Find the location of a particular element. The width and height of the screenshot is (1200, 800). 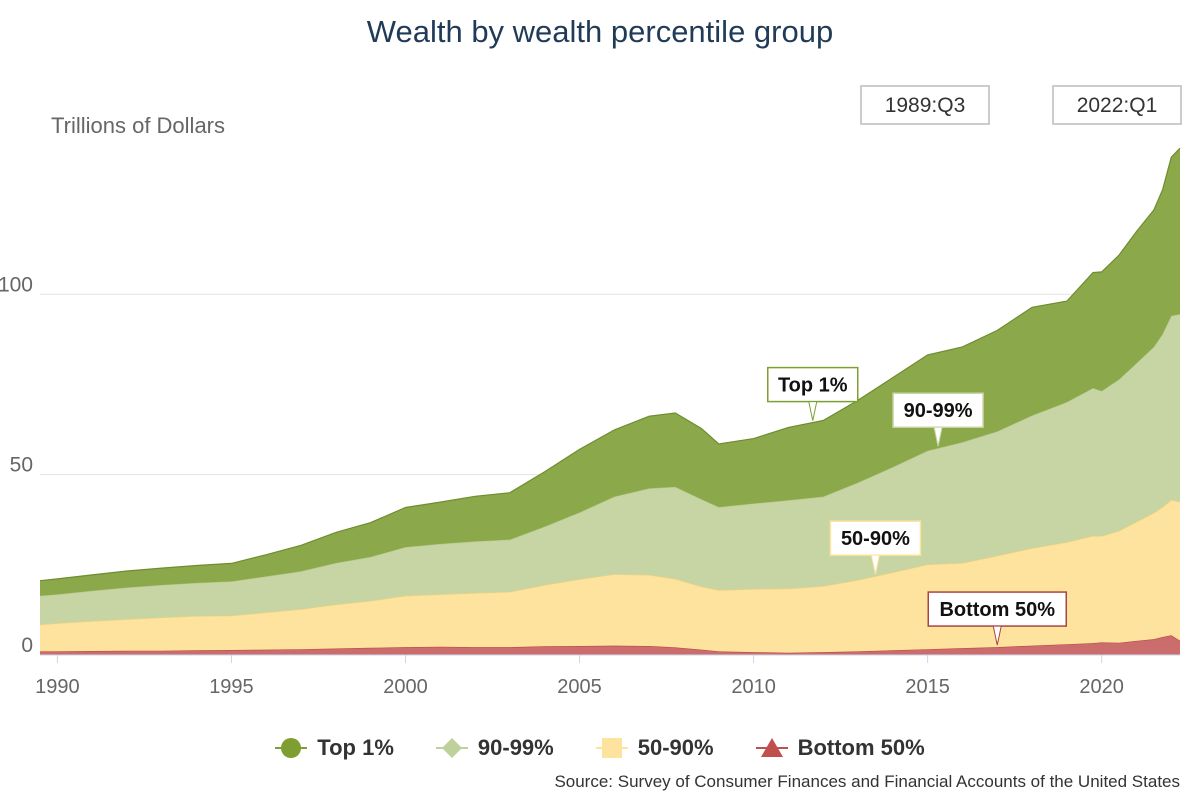

legend-item-bottom50: Bottom 50% is located at coordinates (840, 748).